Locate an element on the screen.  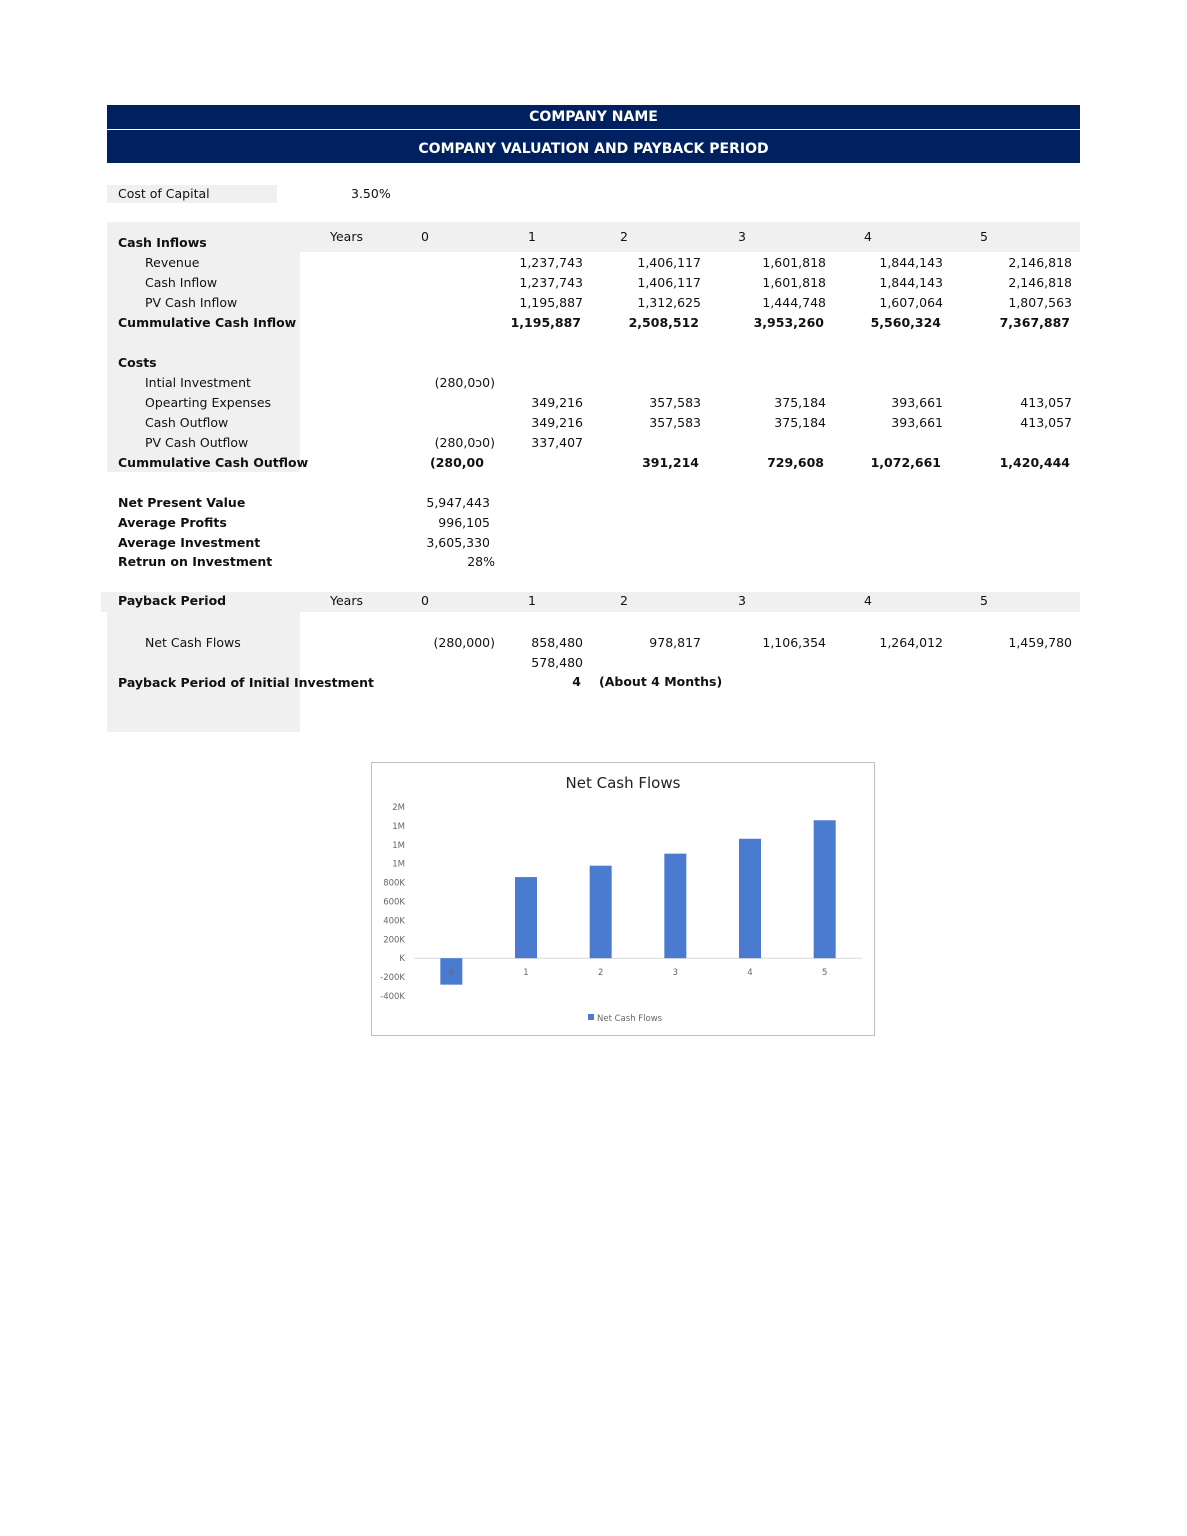
payback-year-2: 2 is located at coordinates (624, 600).